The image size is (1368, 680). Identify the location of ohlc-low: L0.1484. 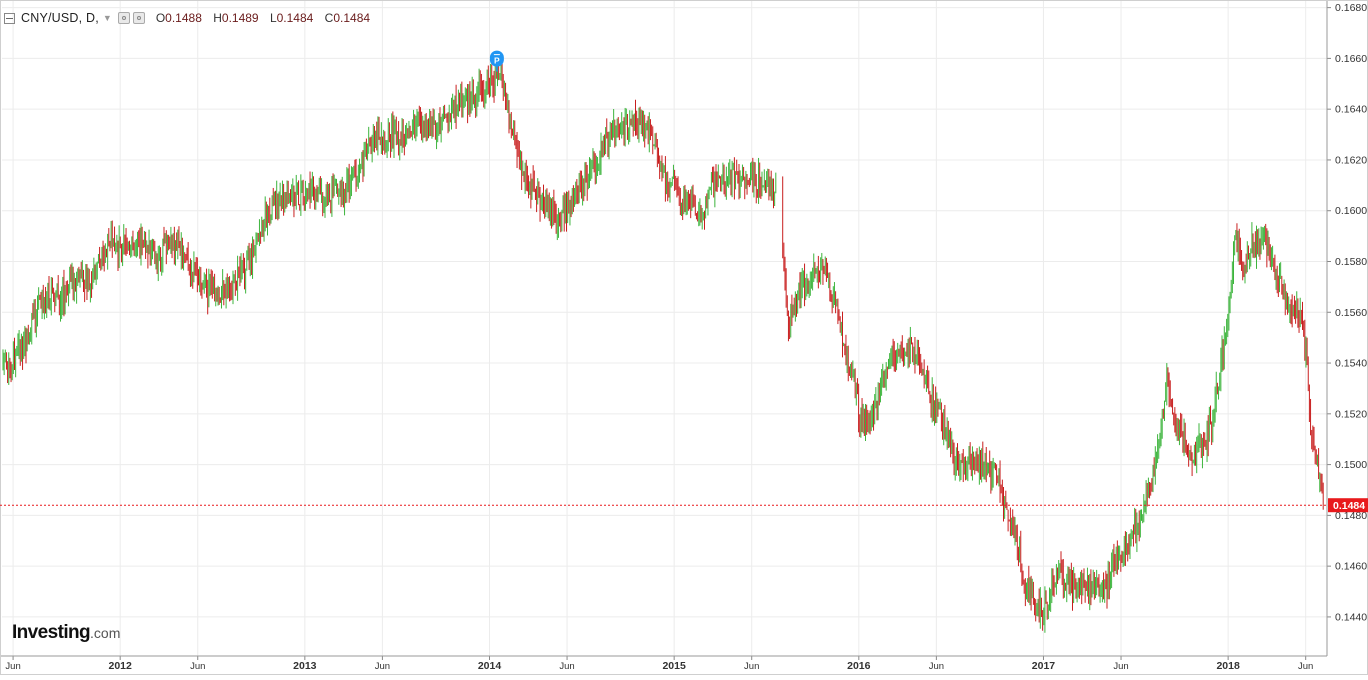
(291, 18).